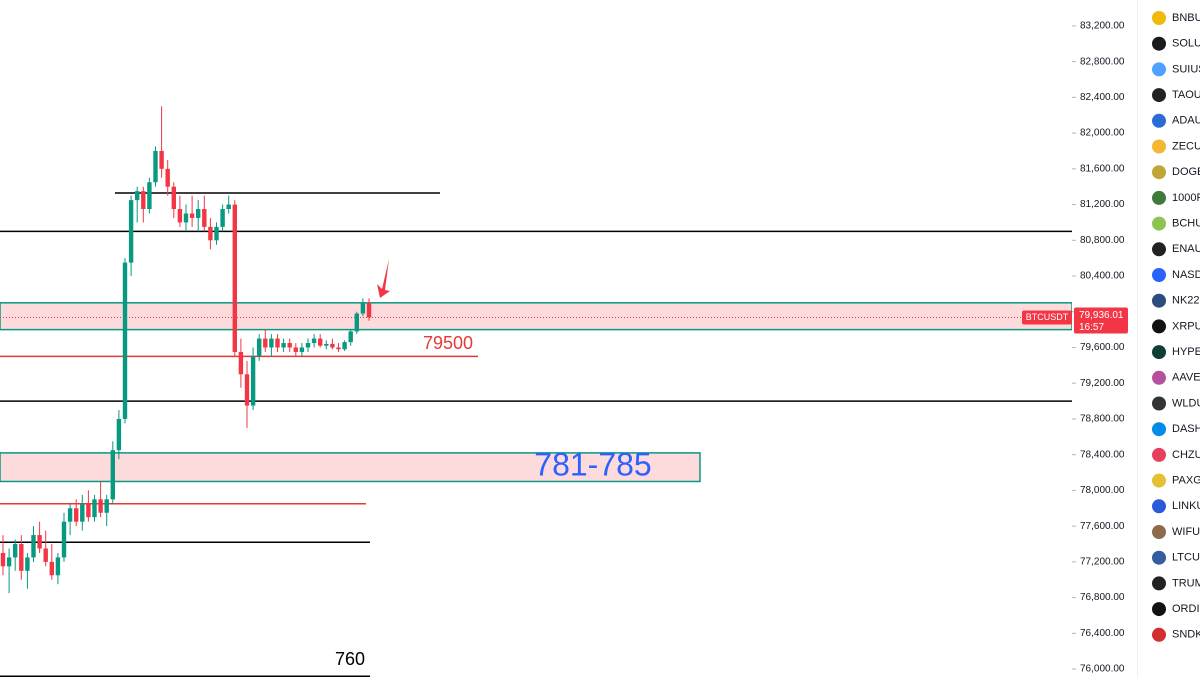  What do you see at coordinates (1186, 301) in the screenshot?
I see `watchlist-symbol: NK22` at bounding box center [1186, 301].